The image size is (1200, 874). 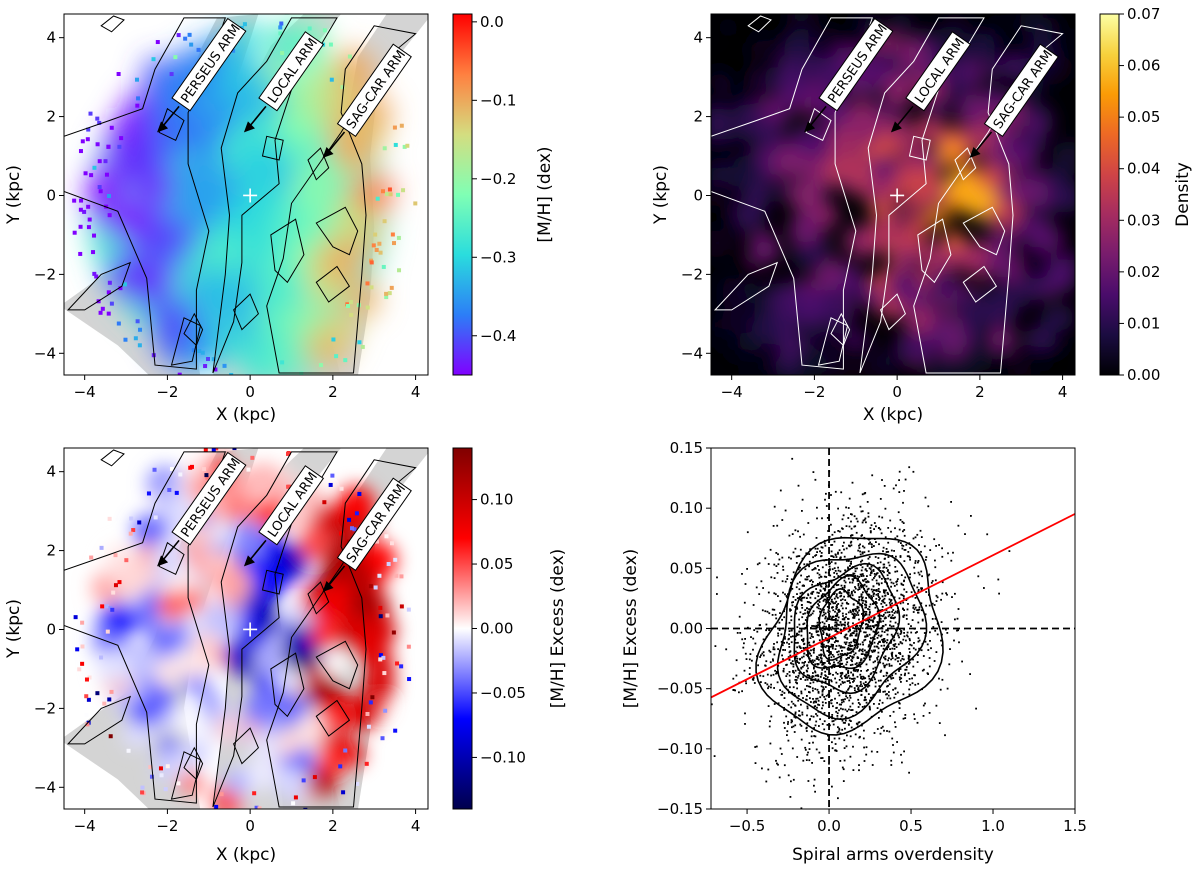 What do you see at coordinates (303, 129) in the screenshot?
I see `metallicity-cell` at bounding box center [303, 129].